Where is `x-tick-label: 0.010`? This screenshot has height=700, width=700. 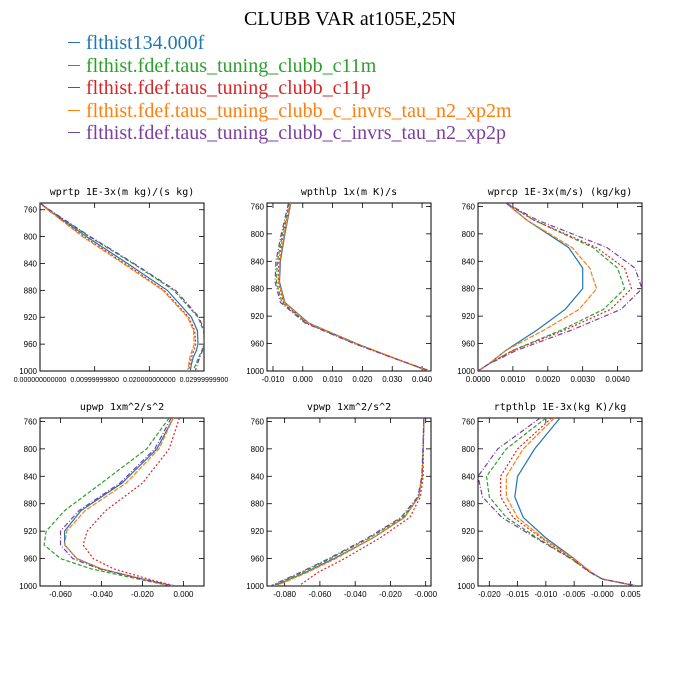
x-tick-label: 0.010 is located at coordinates (333, 379).